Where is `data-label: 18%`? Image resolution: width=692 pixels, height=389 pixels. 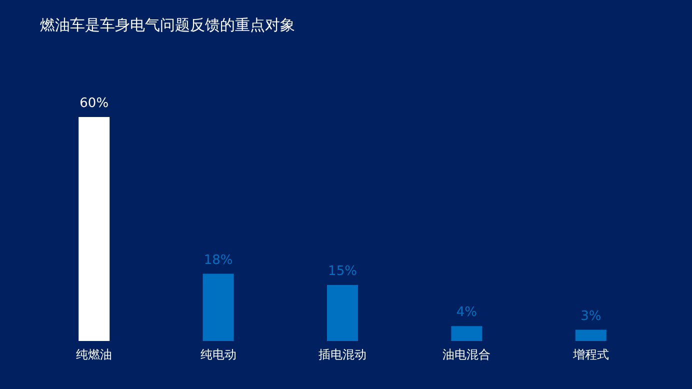
data-label: 18% is located at coordinates (218, 260).